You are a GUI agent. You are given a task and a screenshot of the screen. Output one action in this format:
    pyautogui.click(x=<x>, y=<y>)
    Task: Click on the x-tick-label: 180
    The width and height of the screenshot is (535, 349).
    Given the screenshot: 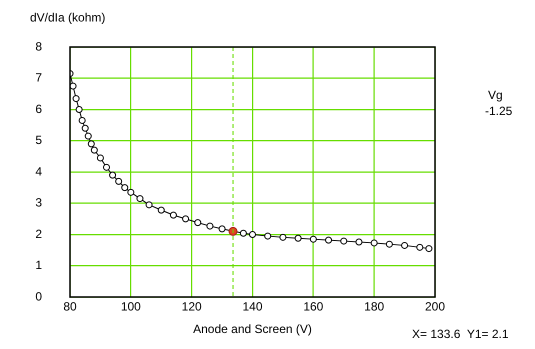 What is the action you would take?
    pyautogui.click(x=374, y=307)
    